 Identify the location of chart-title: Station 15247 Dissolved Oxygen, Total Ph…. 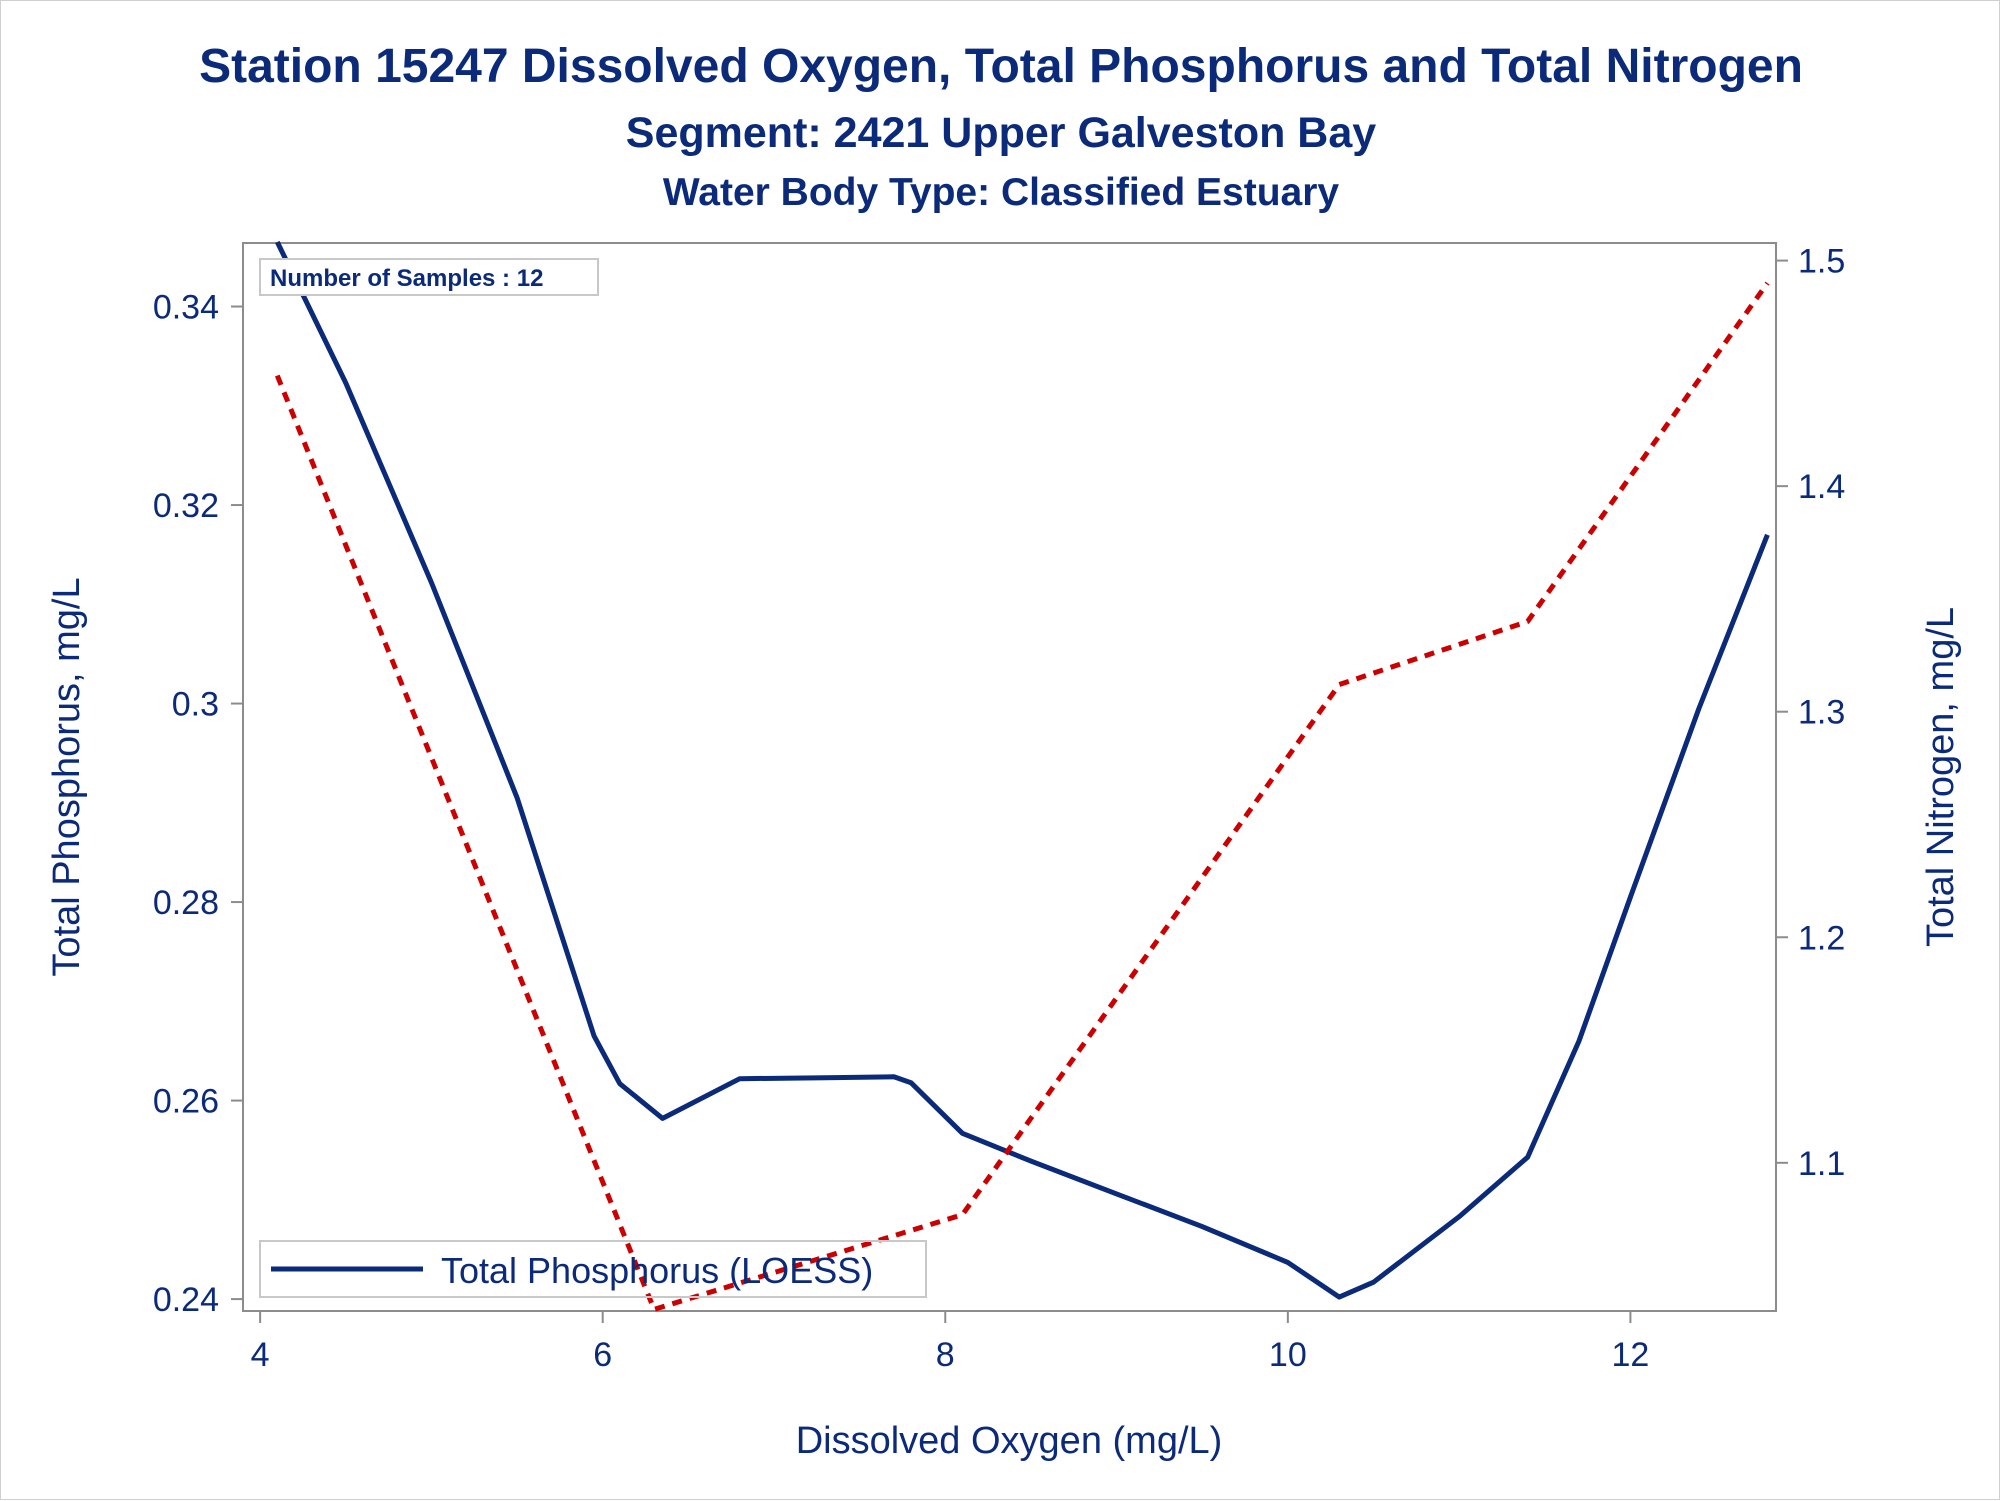
(1001, 66).